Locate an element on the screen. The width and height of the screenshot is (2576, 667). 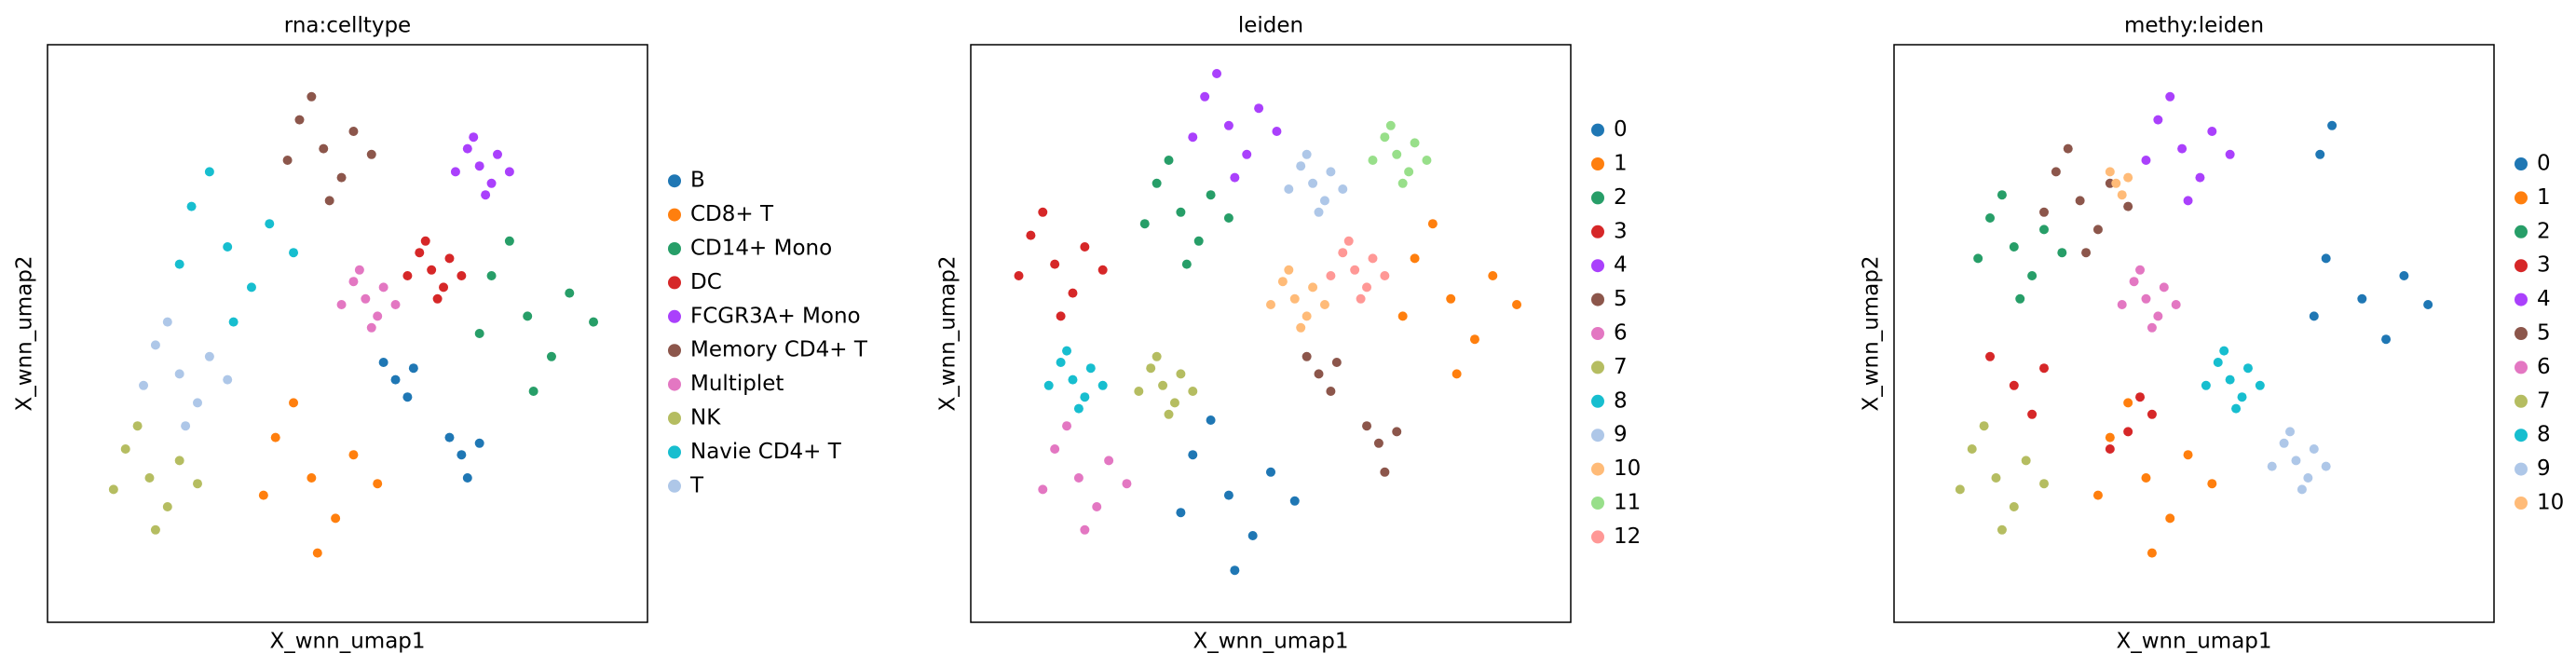
legend-label: 4 is located at coordinates (2544, 299).